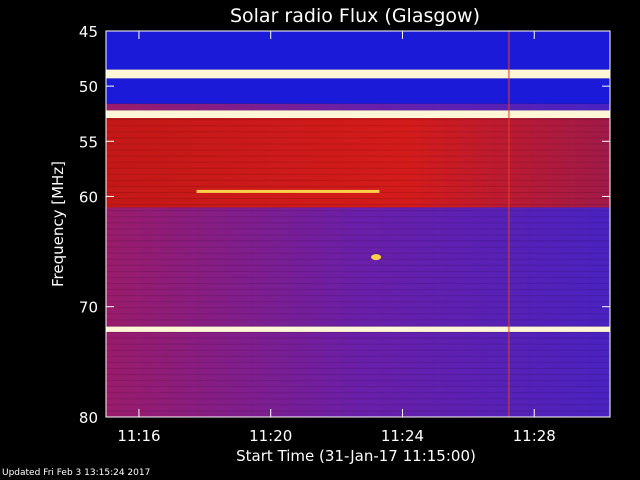 This screenshot has width=640, height=480. I want to click on y-tick-label: 55, so click(88, 142).